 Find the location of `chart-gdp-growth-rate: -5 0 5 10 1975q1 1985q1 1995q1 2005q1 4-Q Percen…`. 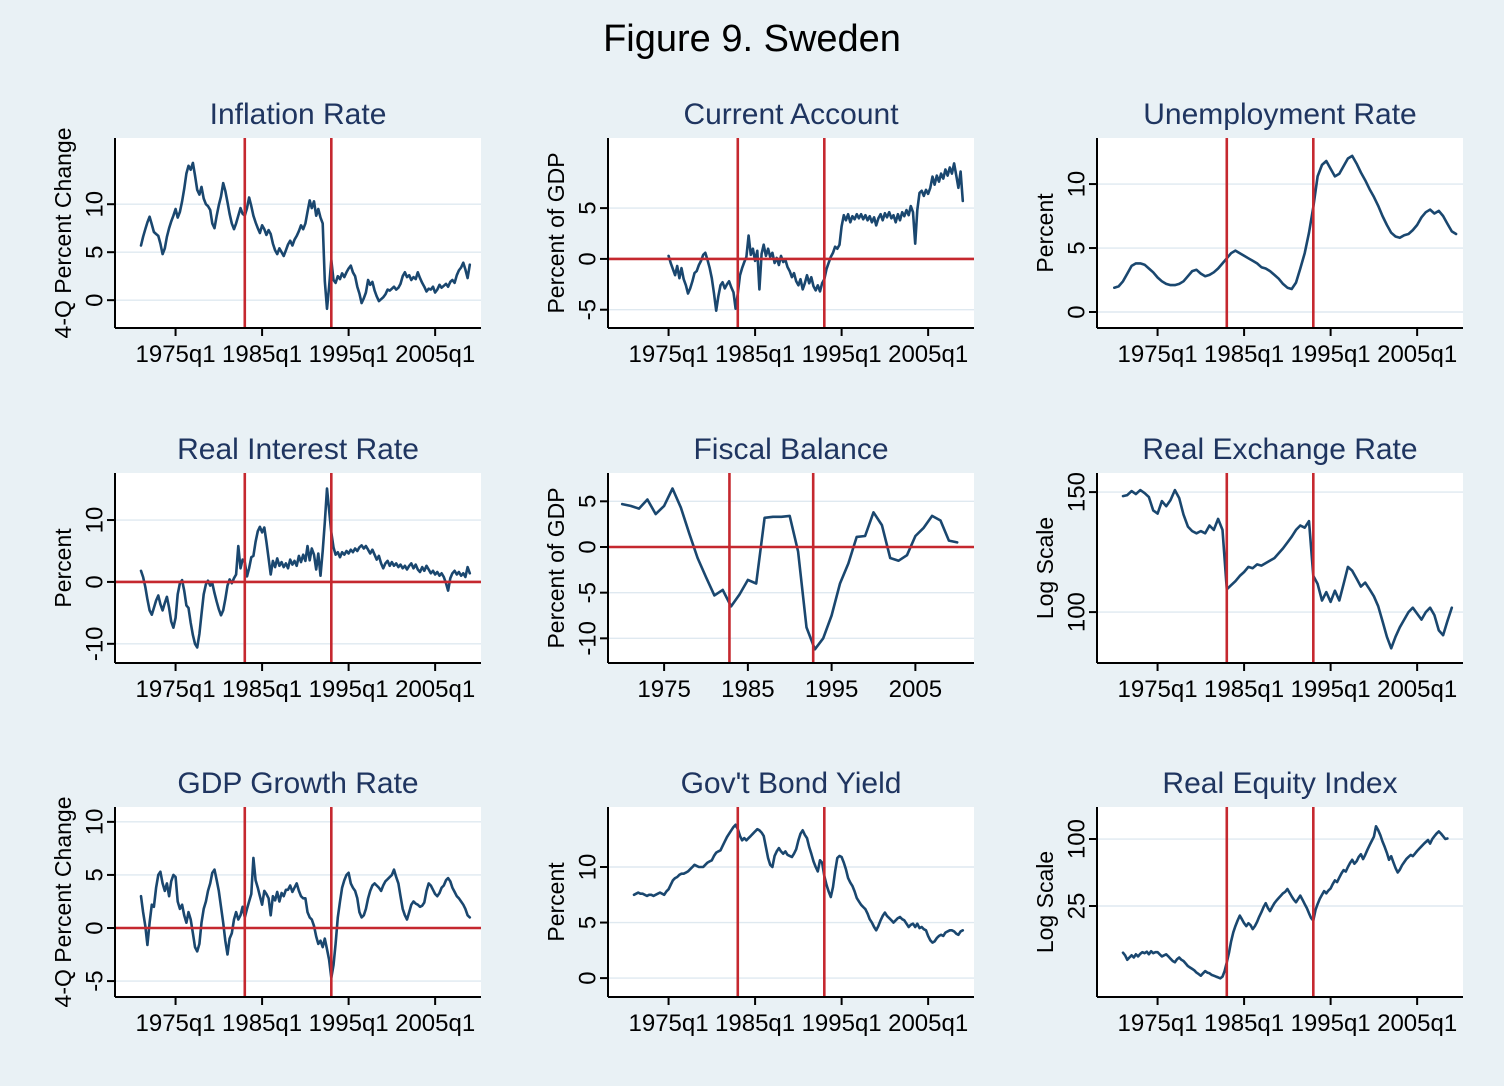

chart-gdp-growth-rate: -5 0 5 10 1975q1 1985q1 1995q1 2005q1 4-Q Percen… is located at coordinates (269, 910).